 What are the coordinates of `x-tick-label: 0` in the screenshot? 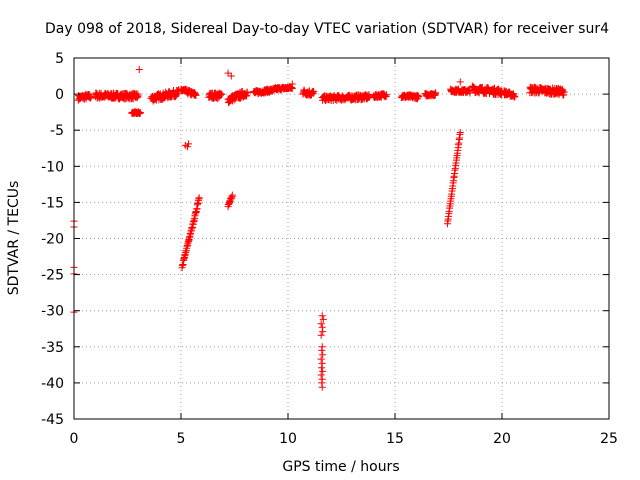 It's located at (74, 439).